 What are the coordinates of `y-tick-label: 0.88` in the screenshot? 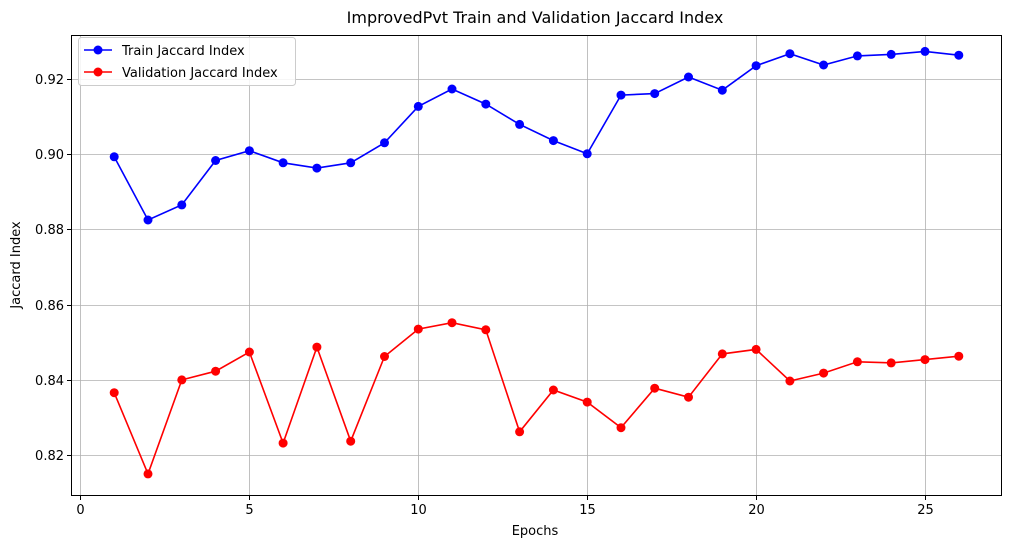 It's located at (49, 230).